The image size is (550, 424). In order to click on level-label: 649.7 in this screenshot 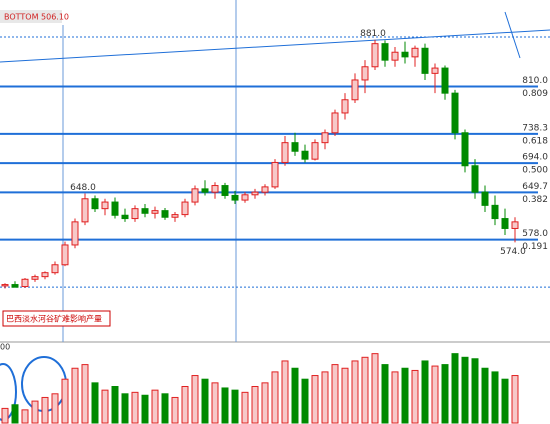, I will do `click(535, 187)`.